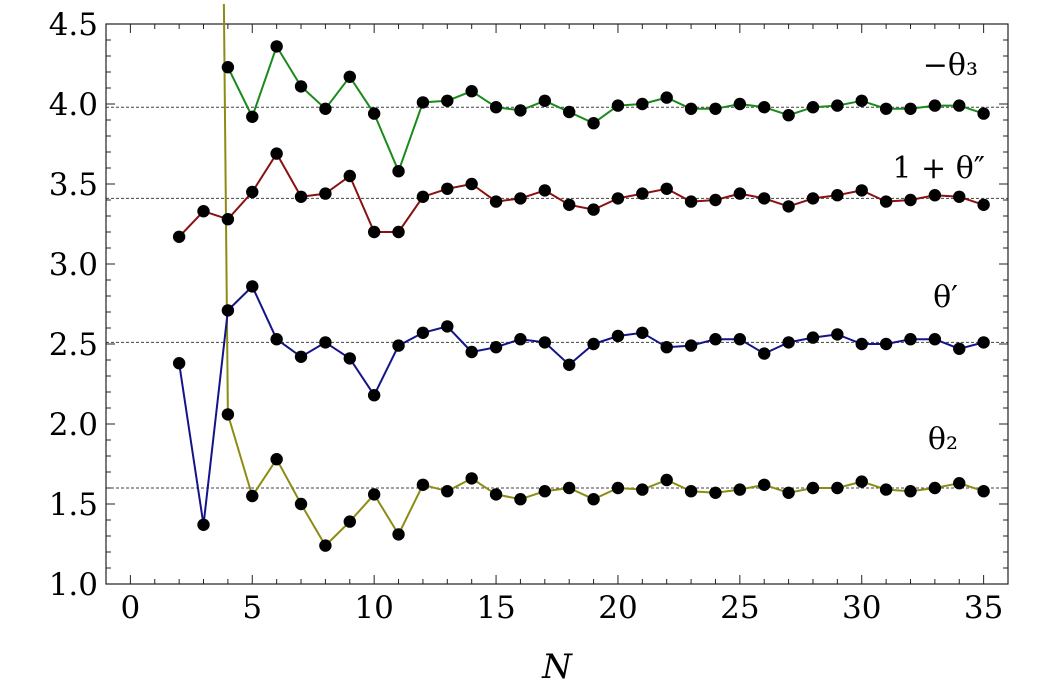  What do you see at coordinates (73, 585) in the screenshot?
I see `y-tick-label: 1.0` at bounding box center [73, 585].